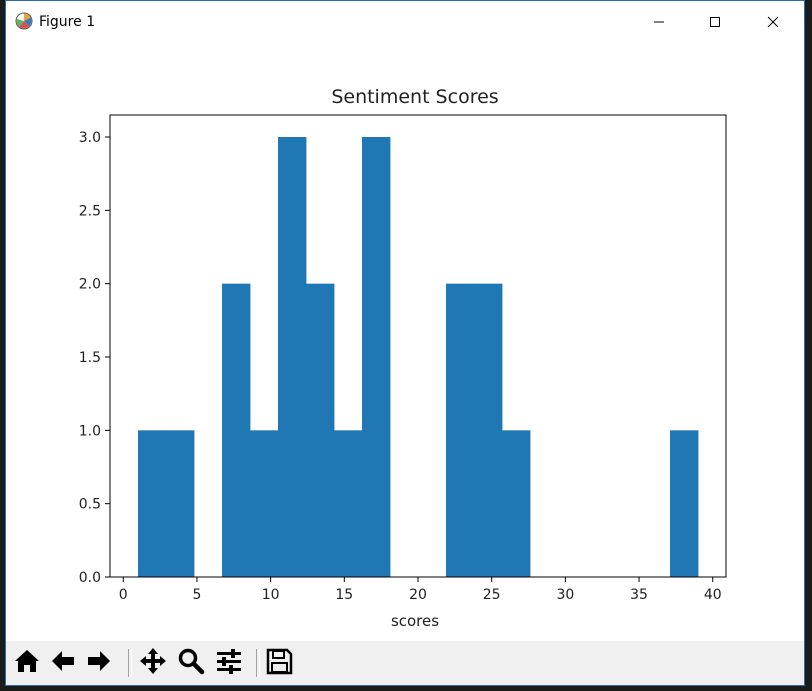 The image size is (812, 691). What do you see at coordinates (90, 431) in the screenshot?
I see `y-tick-label: 1.0` at bounding box center [90, 431].